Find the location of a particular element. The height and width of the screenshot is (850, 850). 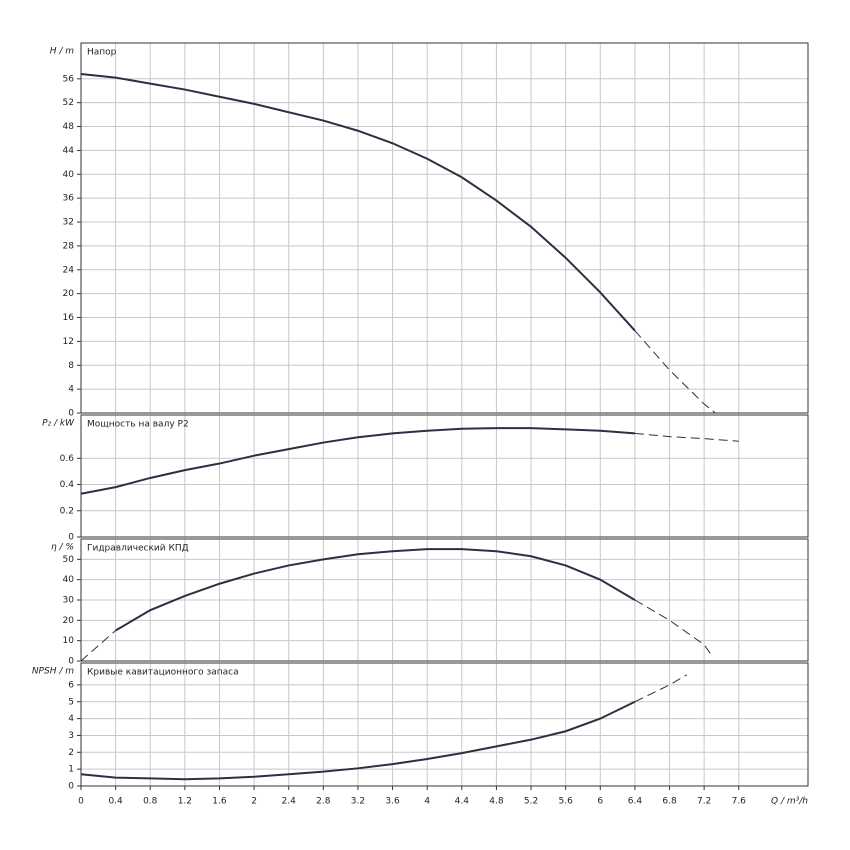

x-tick-label: 1.6 is located at coordinates (219, 802).